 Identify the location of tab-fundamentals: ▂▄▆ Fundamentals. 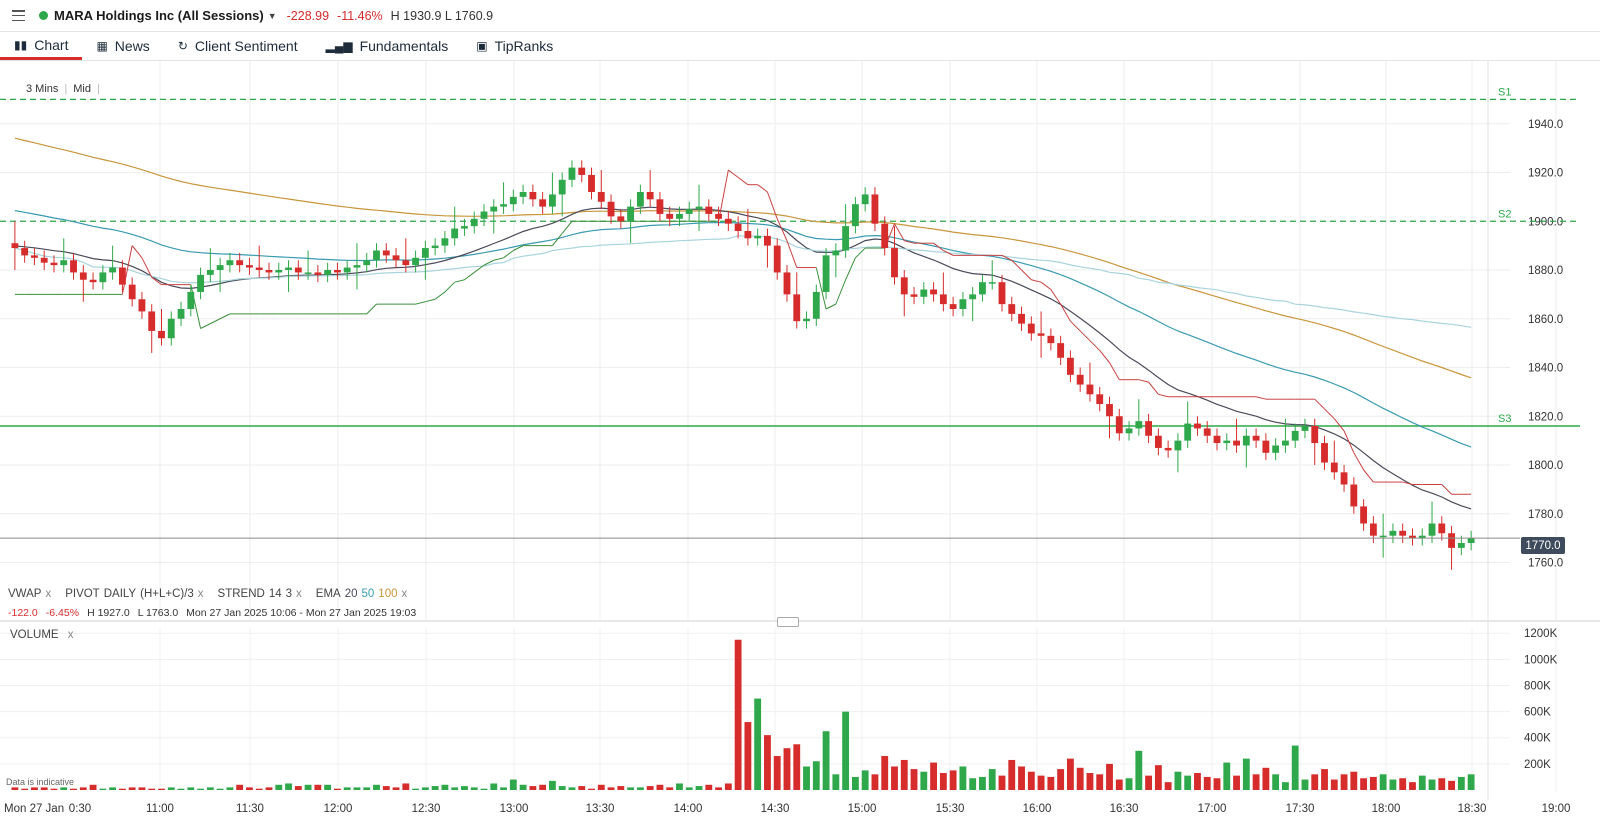
(387, 46).